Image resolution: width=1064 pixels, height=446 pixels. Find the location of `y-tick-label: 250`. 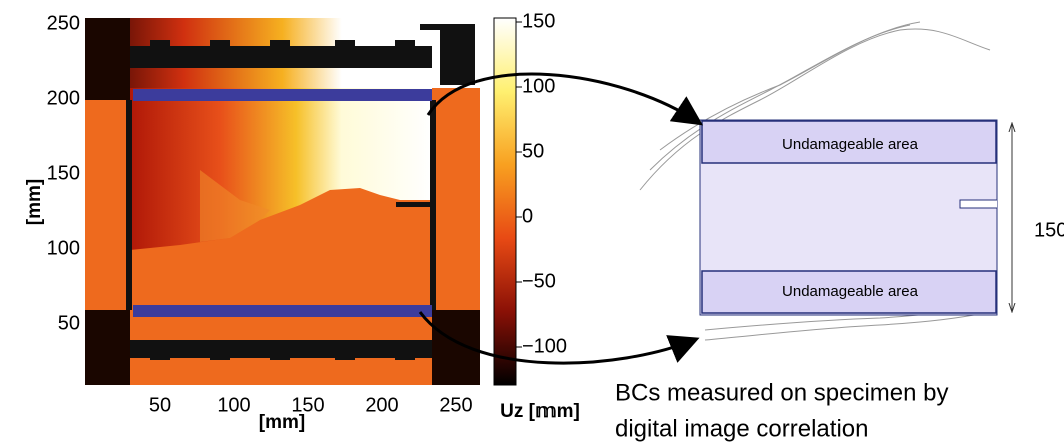

y-tick-label: 250 is located at coordinates (63, 23).